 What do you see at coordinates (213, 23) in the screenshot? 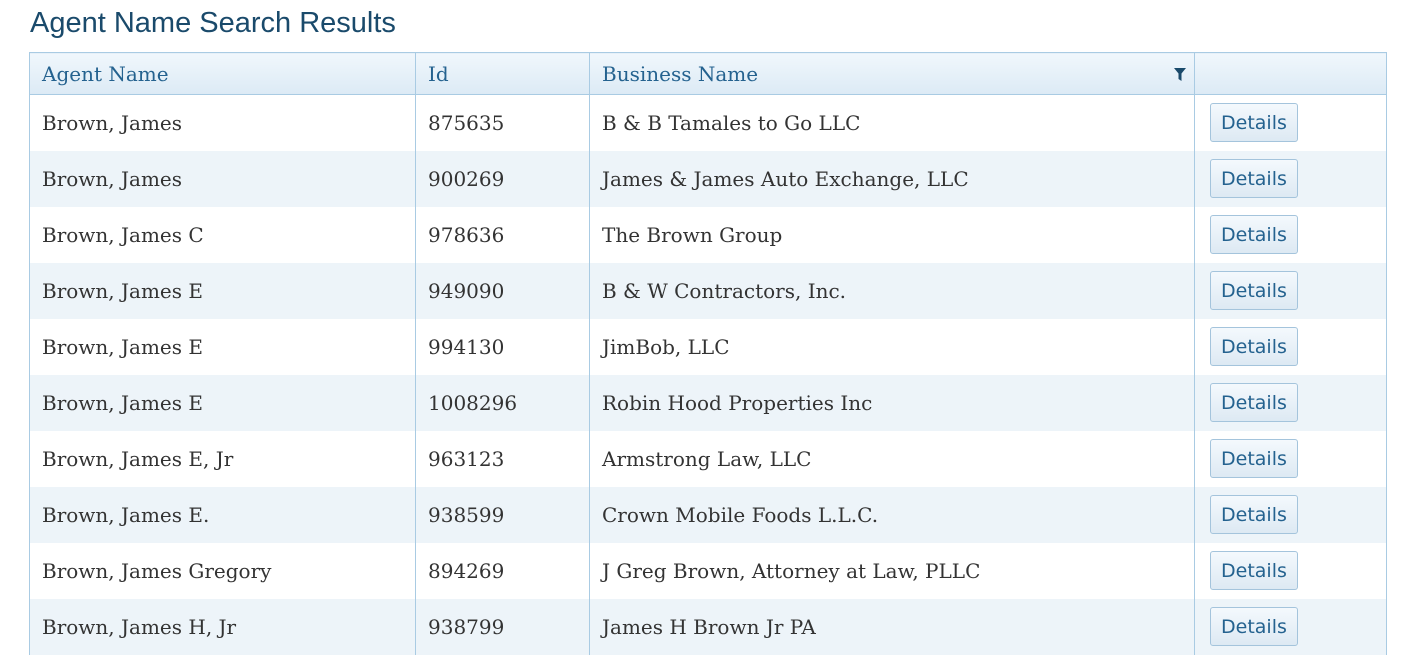
I see `page-title: Agent Name Search Results` at bounding box center [213, 23].